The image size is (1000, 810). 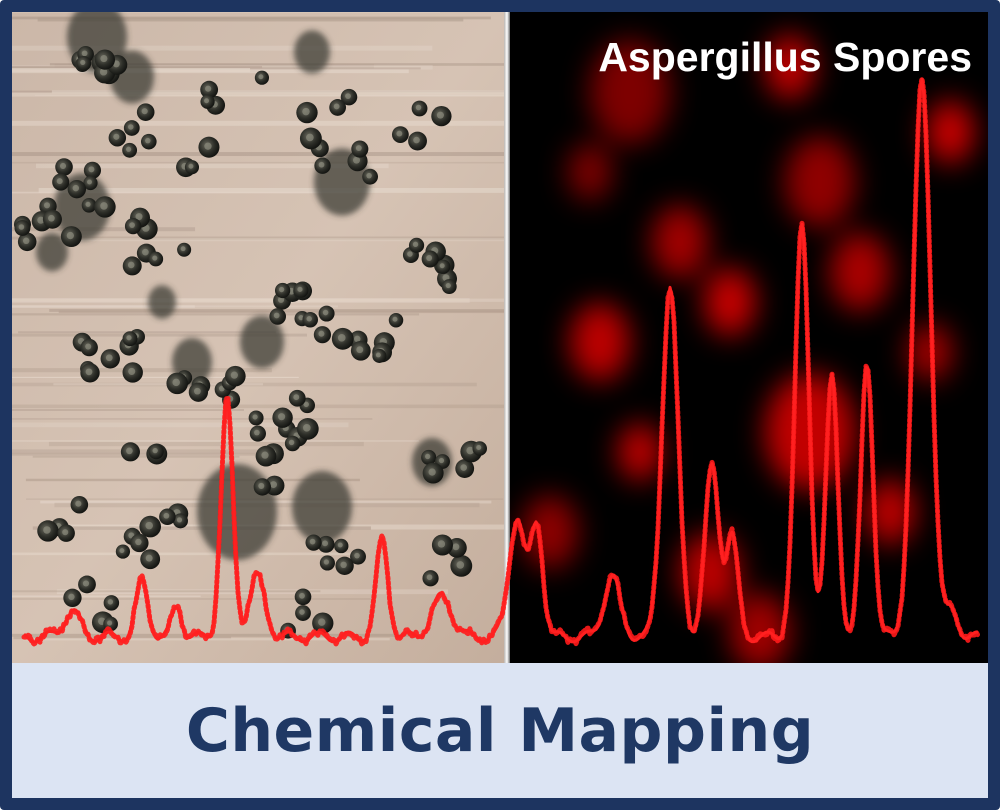 What do you see at coordinates (785, 57) in the screenshot?
I see `image-title: Aspergillus Spores` at bounding box center [785, 57].